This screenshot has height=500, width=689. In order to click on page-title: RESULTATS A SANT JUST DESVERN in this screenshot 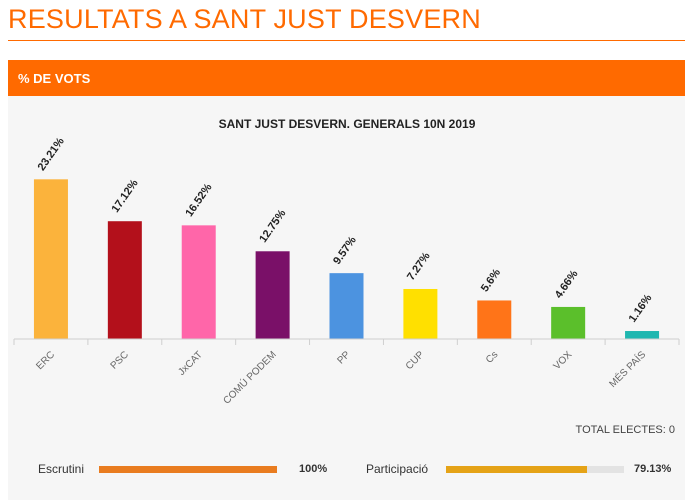, I will do `click(244, 19)`.